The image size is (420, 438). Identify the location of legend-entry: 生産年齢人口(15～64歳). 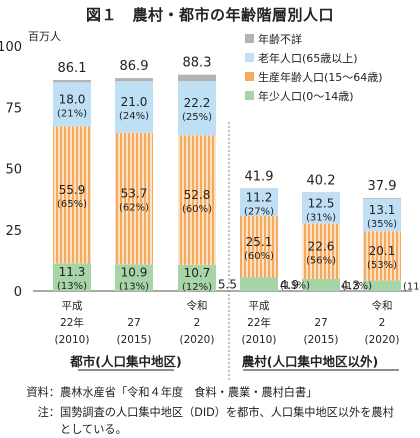
(320, 77).